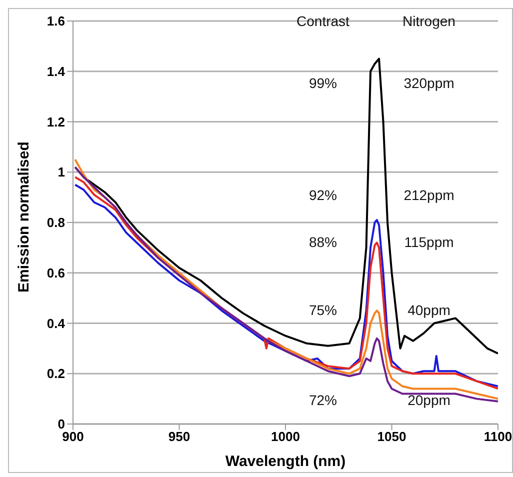 Image resolution: width=513 pixels, height=477 pixels. Describe the element at coordinates (55, 222) in the screenshot. I see `y-tick-label: 0.8` at that location.